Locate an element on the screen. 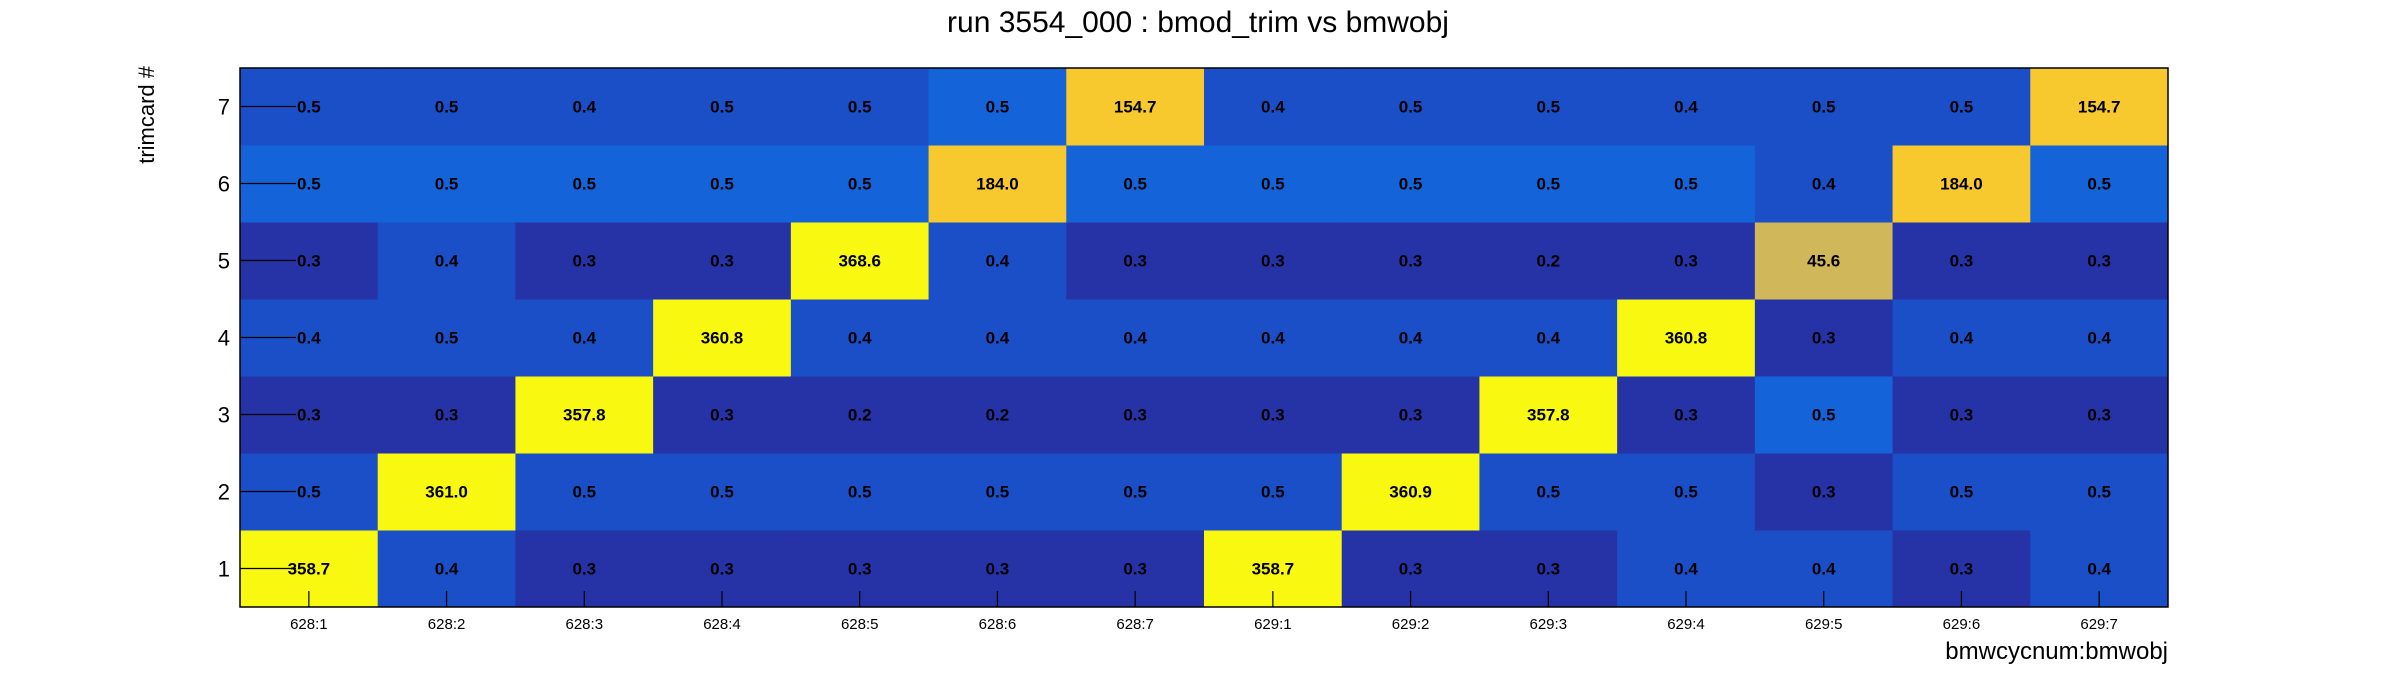 The image size is (2396, 677). x-tick-label: 628:6 is located at coordinates (998, 624).